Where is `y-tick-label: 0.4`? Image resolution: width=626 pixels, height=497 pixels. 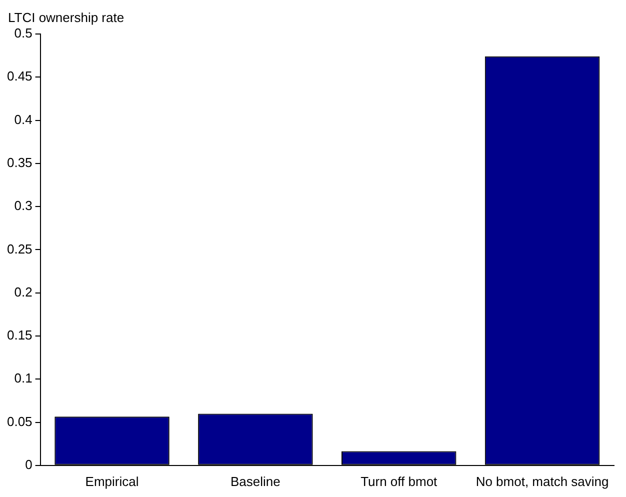
y-tick-label: 0.4 is located at coordinates (23, 119).